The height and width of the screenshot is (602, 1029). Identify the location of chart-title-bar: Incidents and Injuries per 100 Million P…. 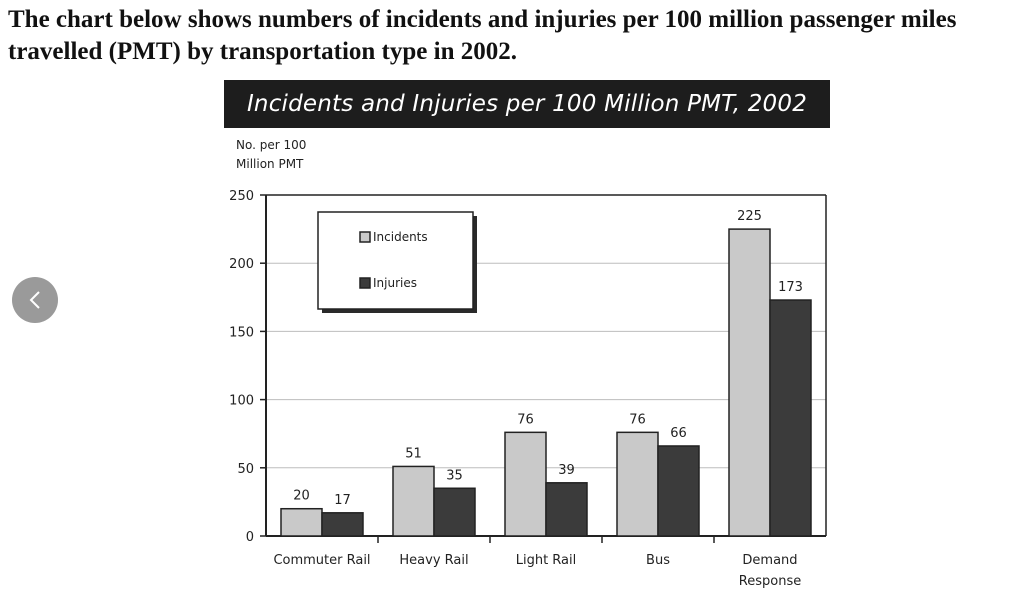
(527, 104).